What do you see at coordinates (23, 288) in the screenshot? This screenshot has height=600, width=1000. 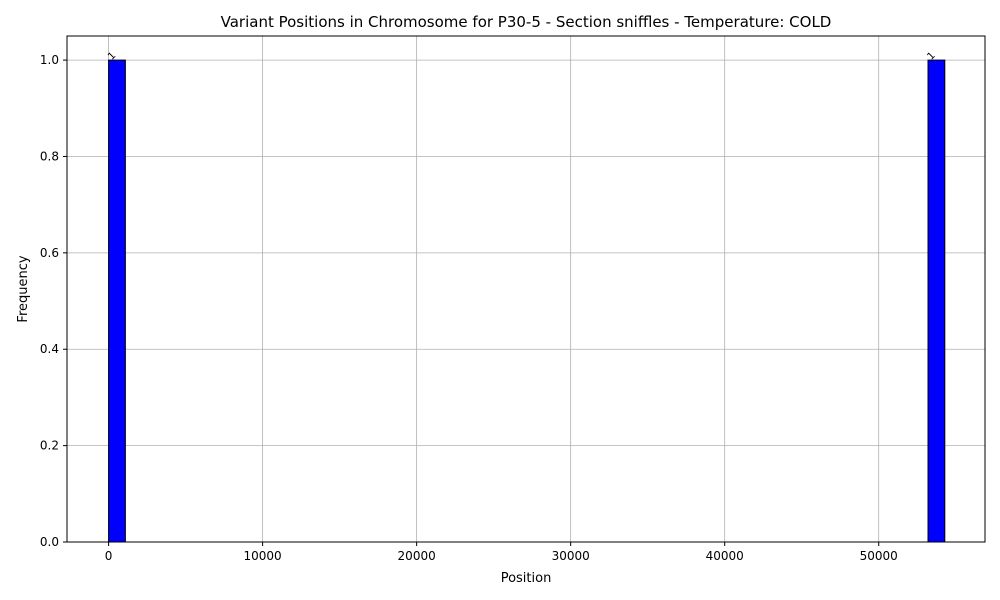 I see `y-axis-label: Frequency` at bounding box center [23, 288].